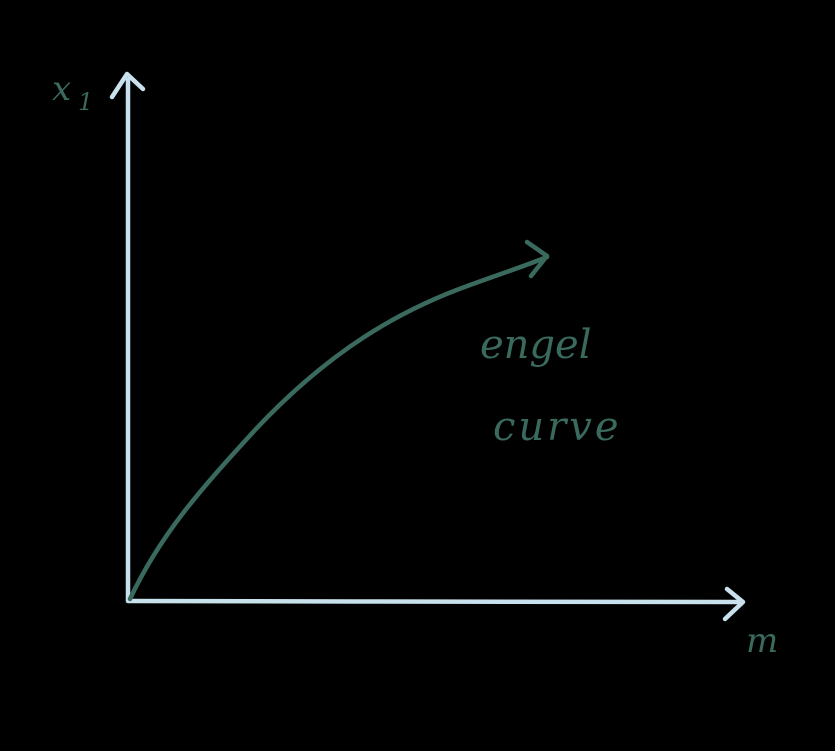  Describe the element at coordinates (85, 102) in the screenshot. I see `y-axis-subscript: 1` at that location.